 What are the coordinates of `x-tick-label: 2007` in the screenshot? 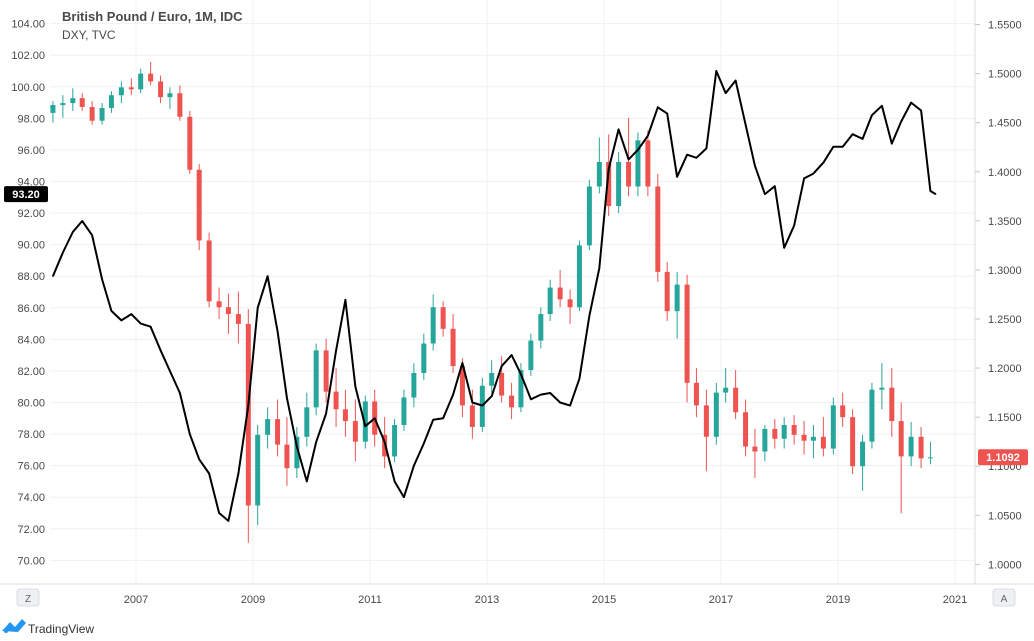 It's located at (136, 600).